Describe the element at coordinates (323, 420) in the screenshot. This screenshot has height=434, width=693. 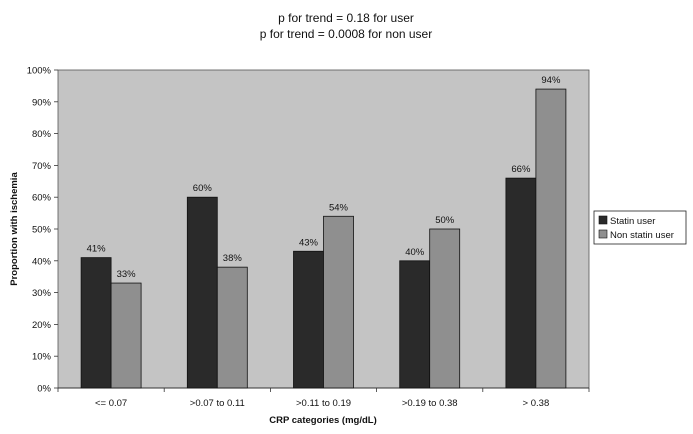
I see `x-axis-title: CRP categories (mg/dL)` at that location.